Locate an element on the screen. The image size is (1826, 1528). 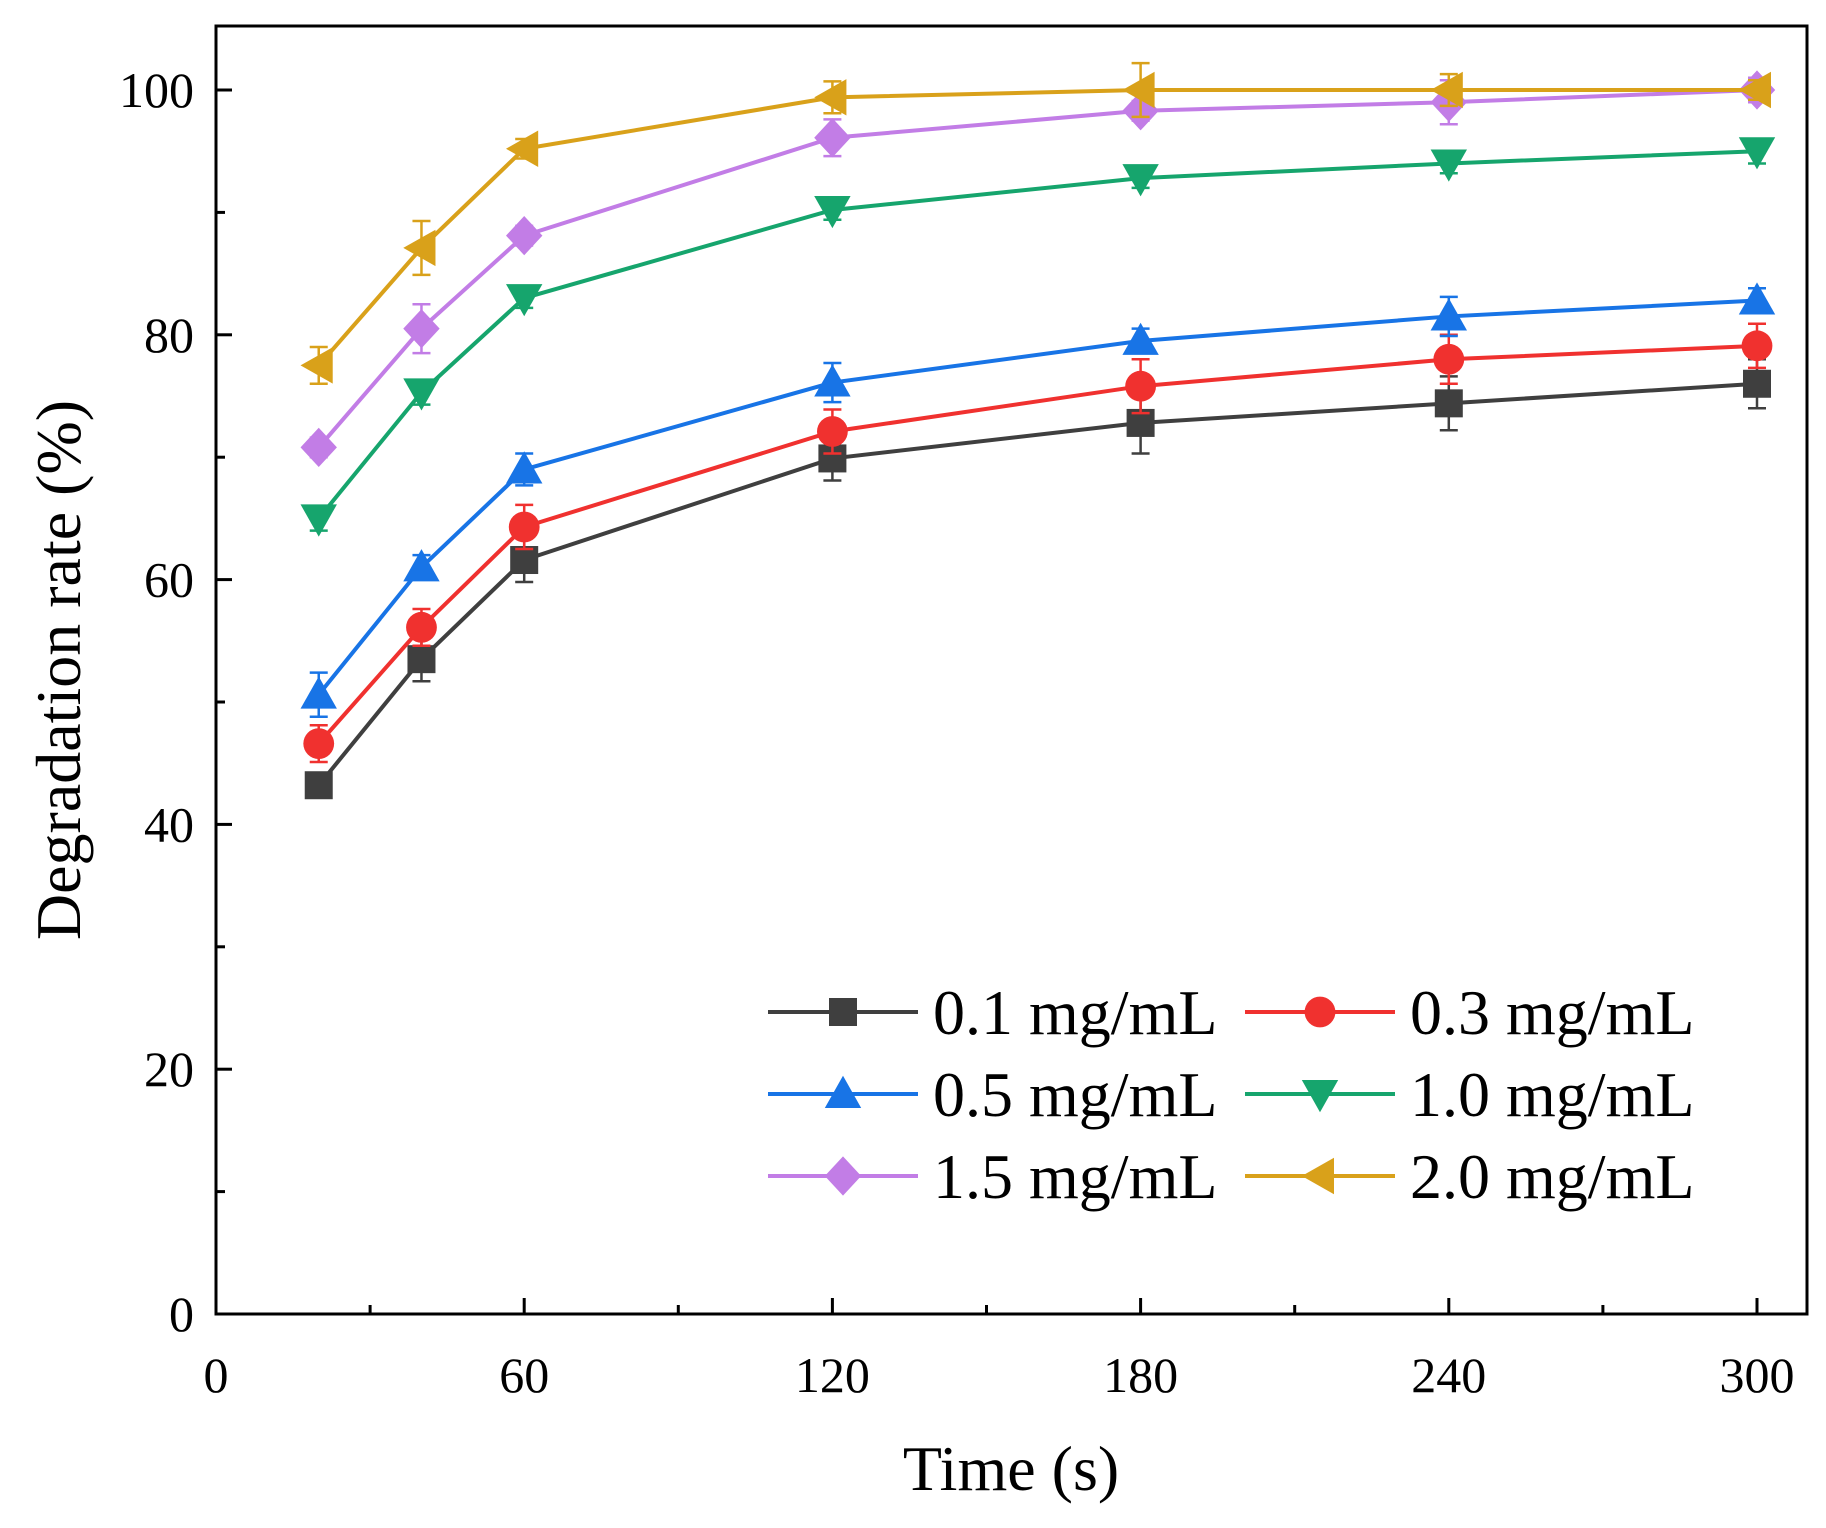
x-tick-label: 180 is located at coordinates (1140, 1375).